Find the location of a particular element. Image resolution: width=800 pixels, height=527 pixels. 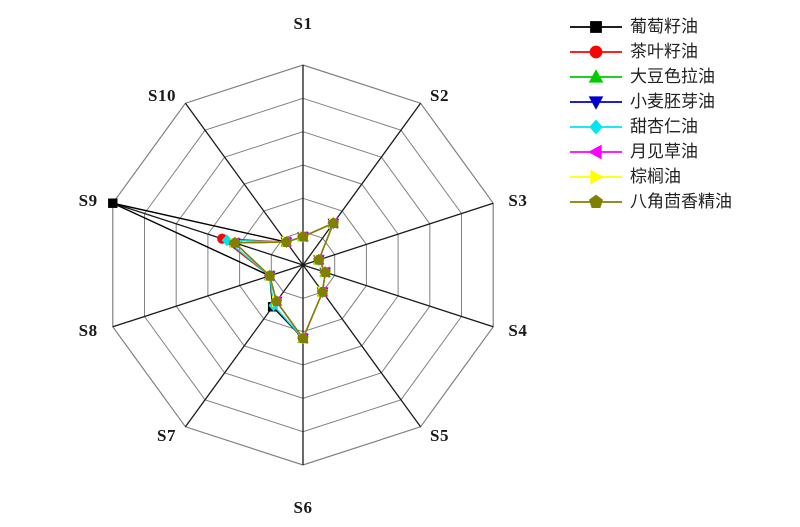

legend-item-3: 小麦胚芽油 is located at coordinates (683, 101).